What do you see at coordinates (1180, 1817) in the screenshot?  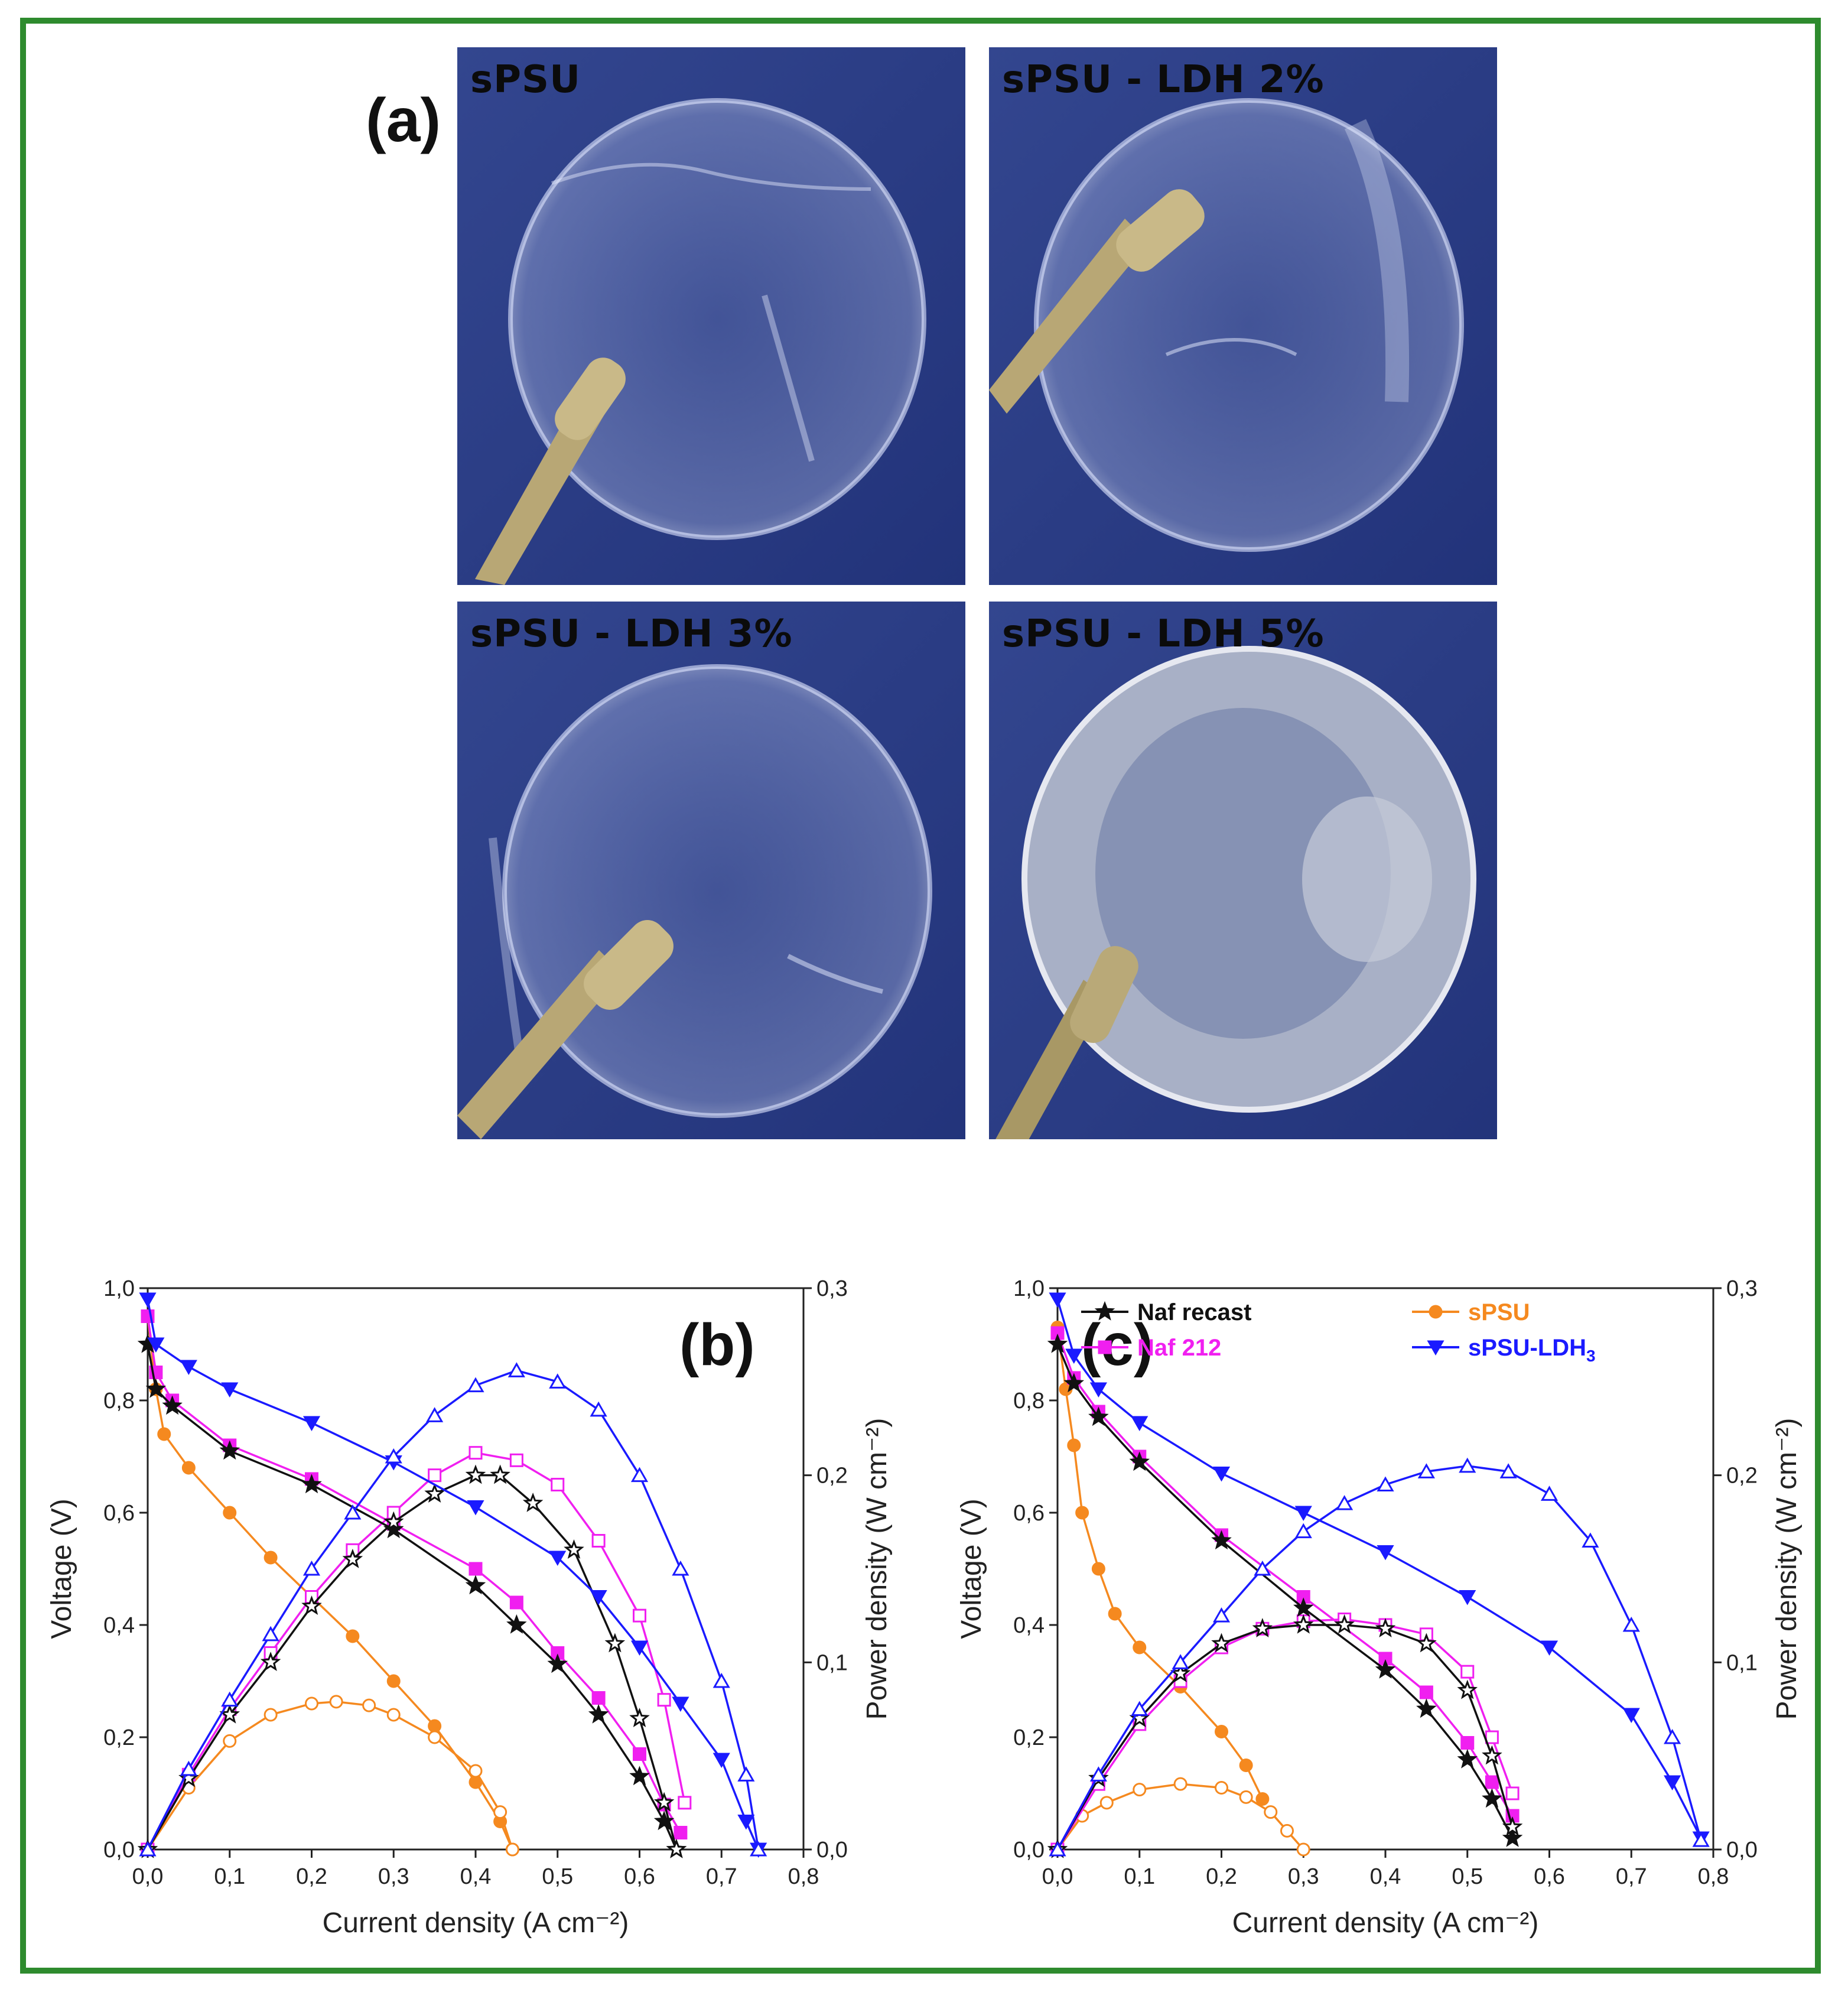 I see `power-line` at bounding box center [1180, 1817].